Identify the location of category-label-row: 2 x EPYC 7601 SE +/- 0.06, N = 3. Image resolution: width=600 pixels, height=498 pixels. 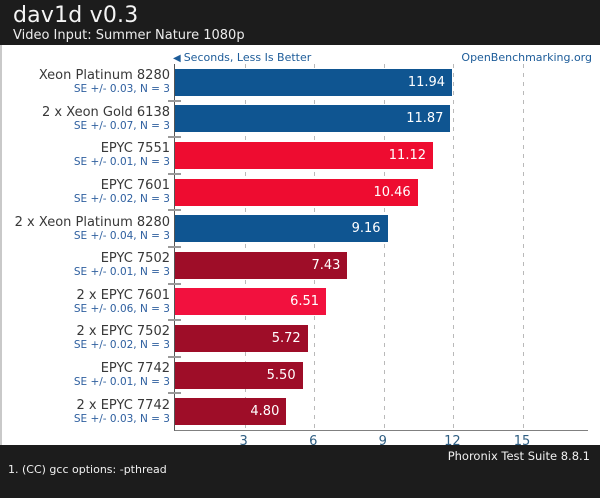
(87, 302).